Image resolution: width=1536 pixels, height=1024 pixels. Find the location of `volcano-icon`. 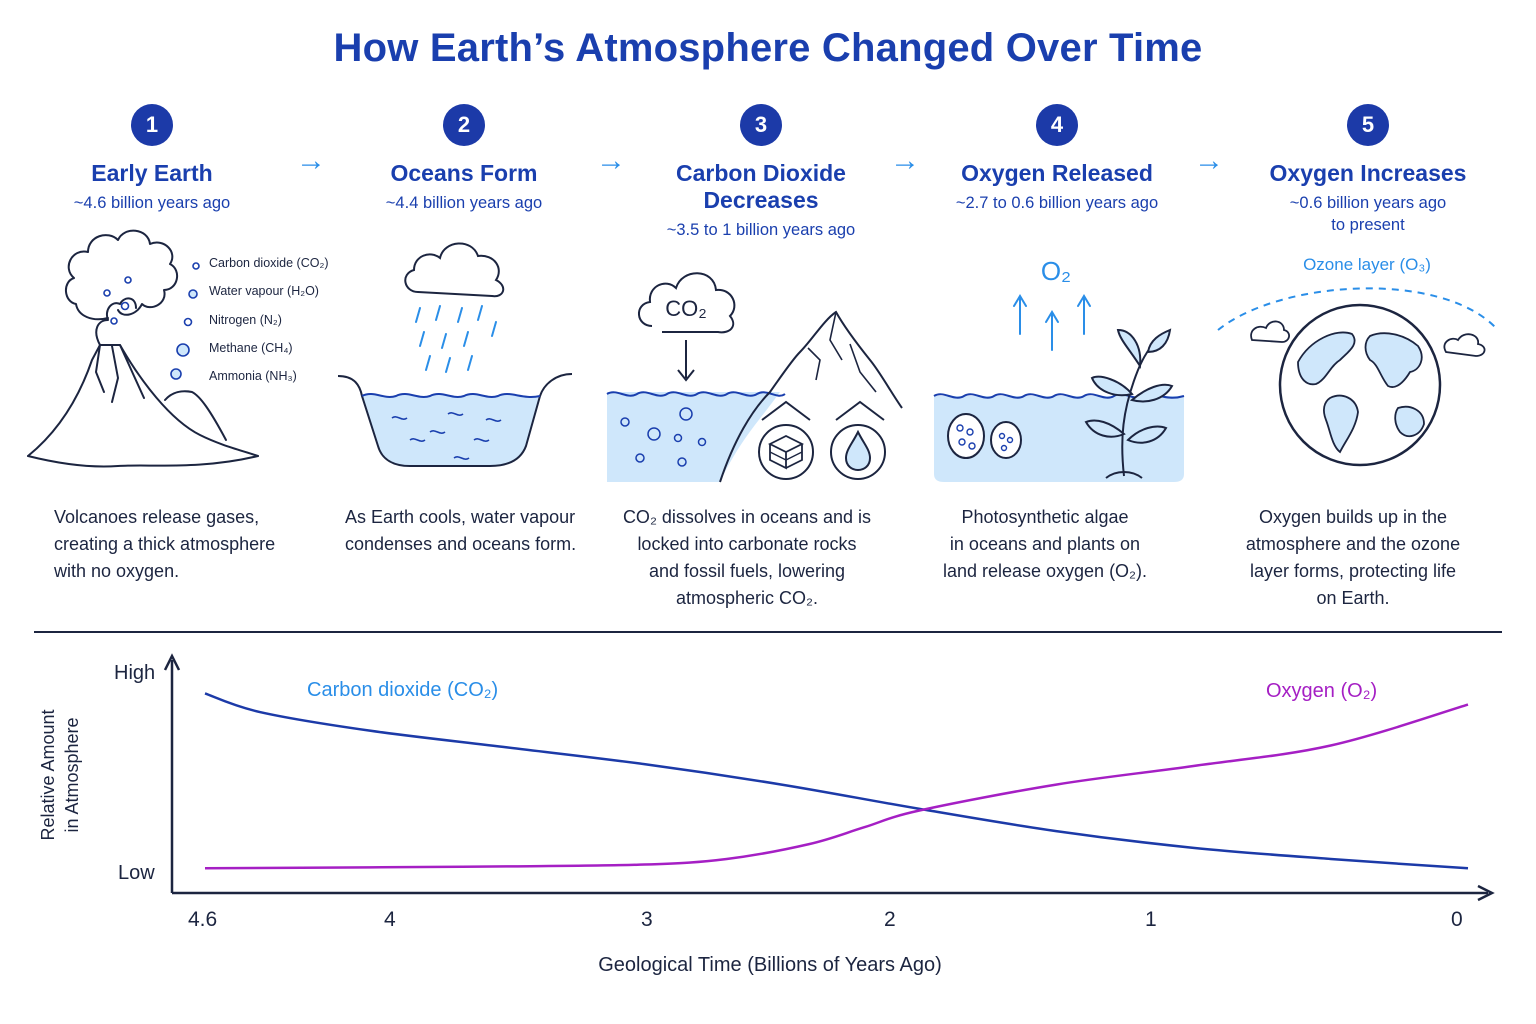

volcano-icon is located at coordinates (143, 348).